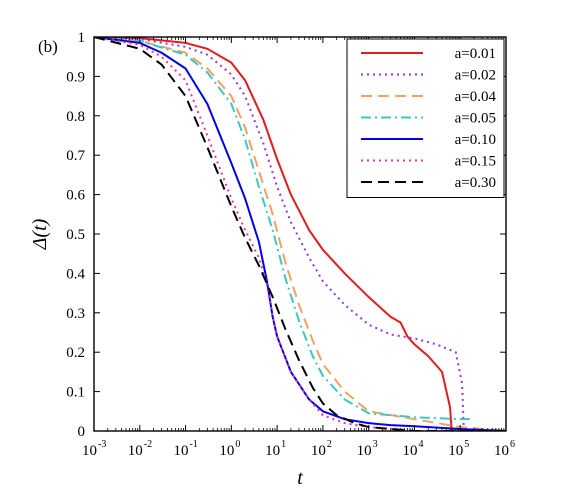 The width and height of the screenshot is (565, 504). What do you see at coordinates (75, 196) in the screenshot?
I see `y-tick-label: 0.6` at bounding box center [75, 196].